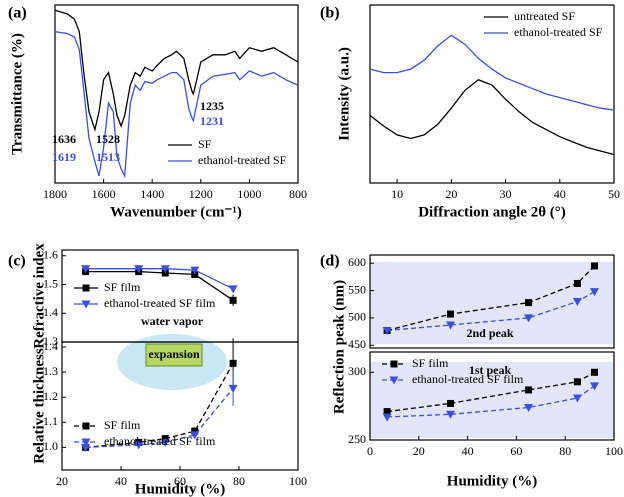  Describe the element at coordinates (50, 346) in the screenshot. I see `y-tick-label: 1.4` at that location.